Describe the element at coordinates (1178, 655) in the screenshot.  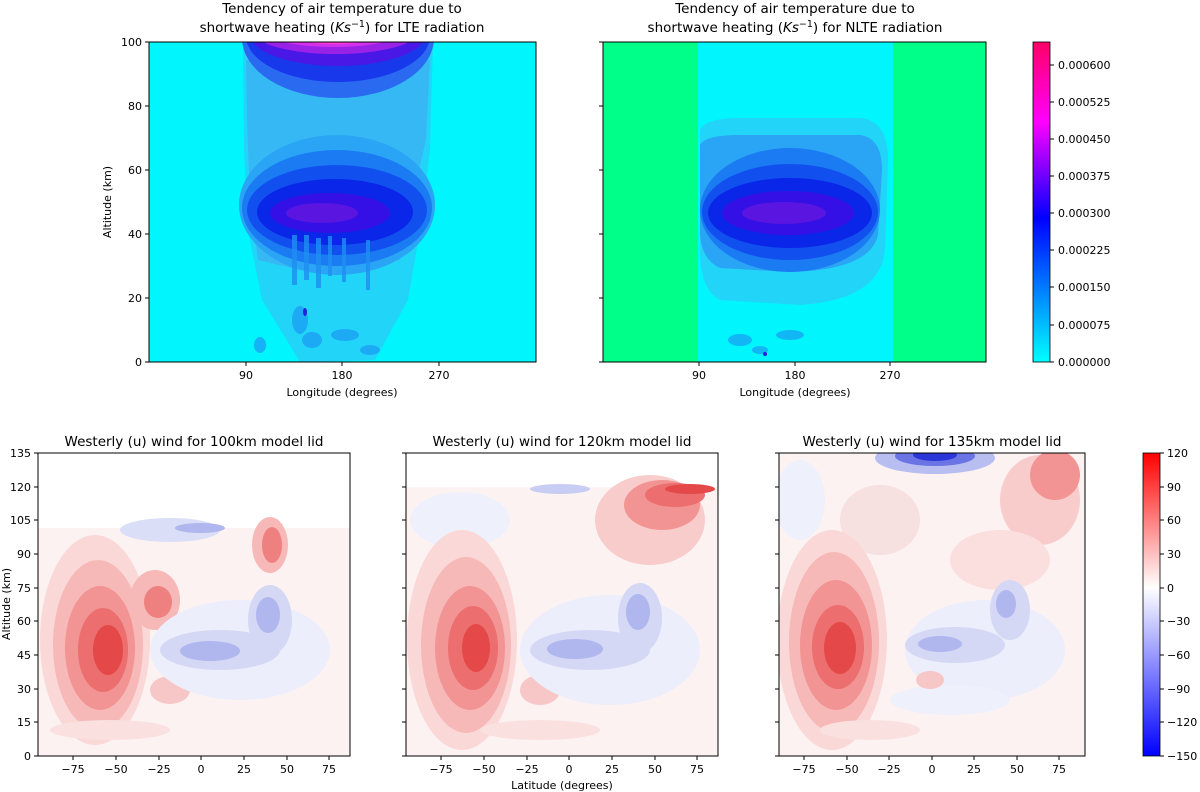
I see `colorbar-tick-label: −60` at that location.